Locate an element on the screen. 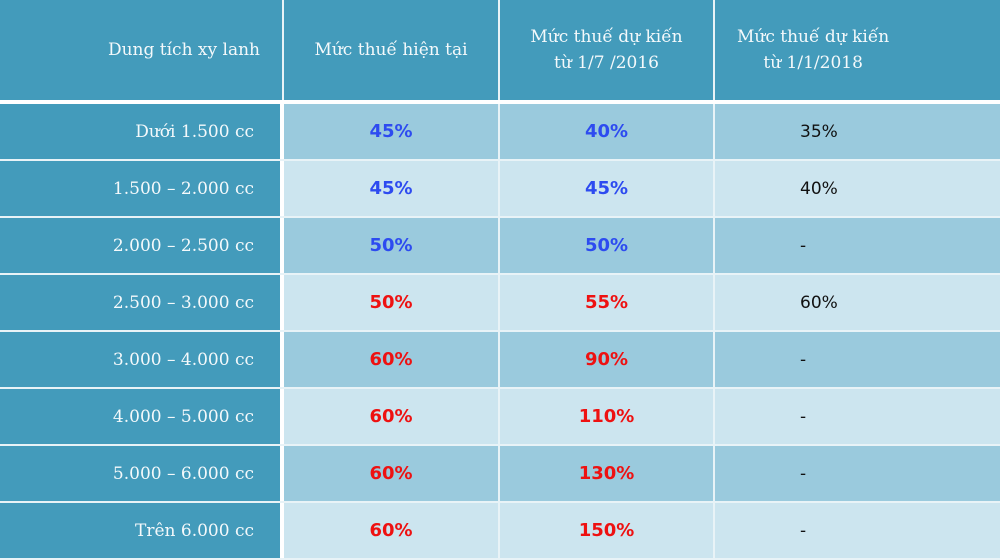  table-row: 5.000 – 6.000 cc 60% 130% - is located at coordinates (500, 474).